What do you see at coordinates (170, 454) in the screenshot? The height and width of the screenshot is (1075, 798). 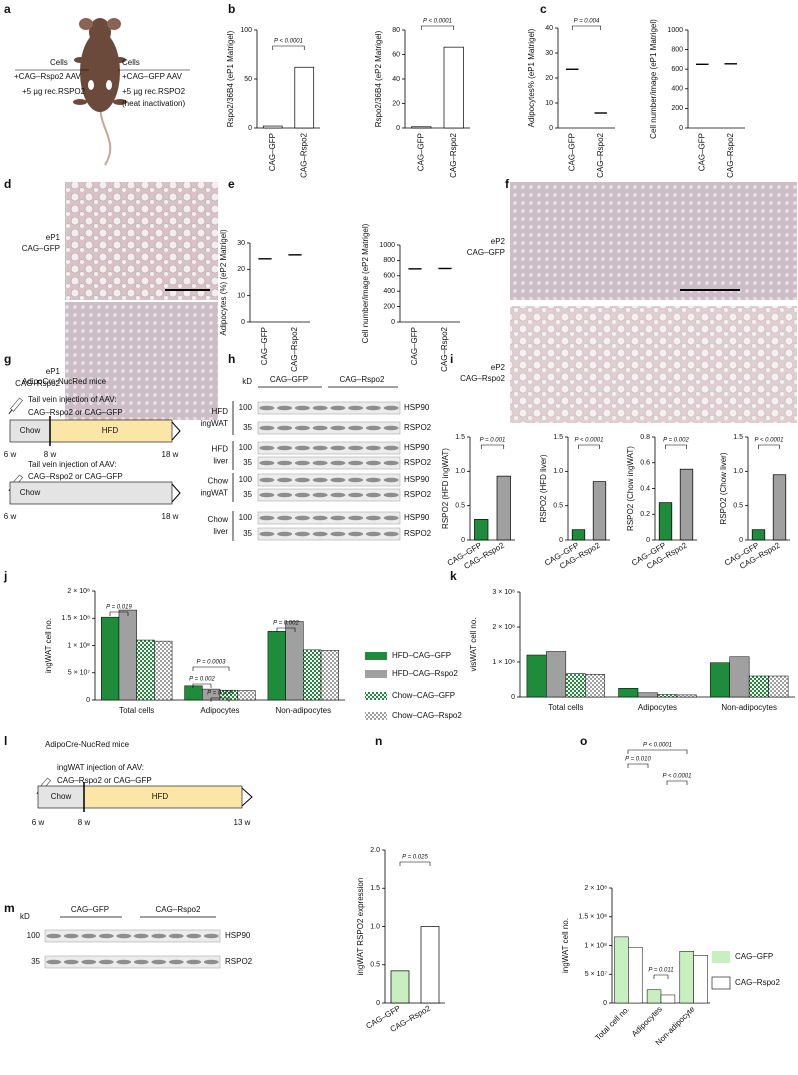 I see `week: 18 w` at bounding box center [170, 454].